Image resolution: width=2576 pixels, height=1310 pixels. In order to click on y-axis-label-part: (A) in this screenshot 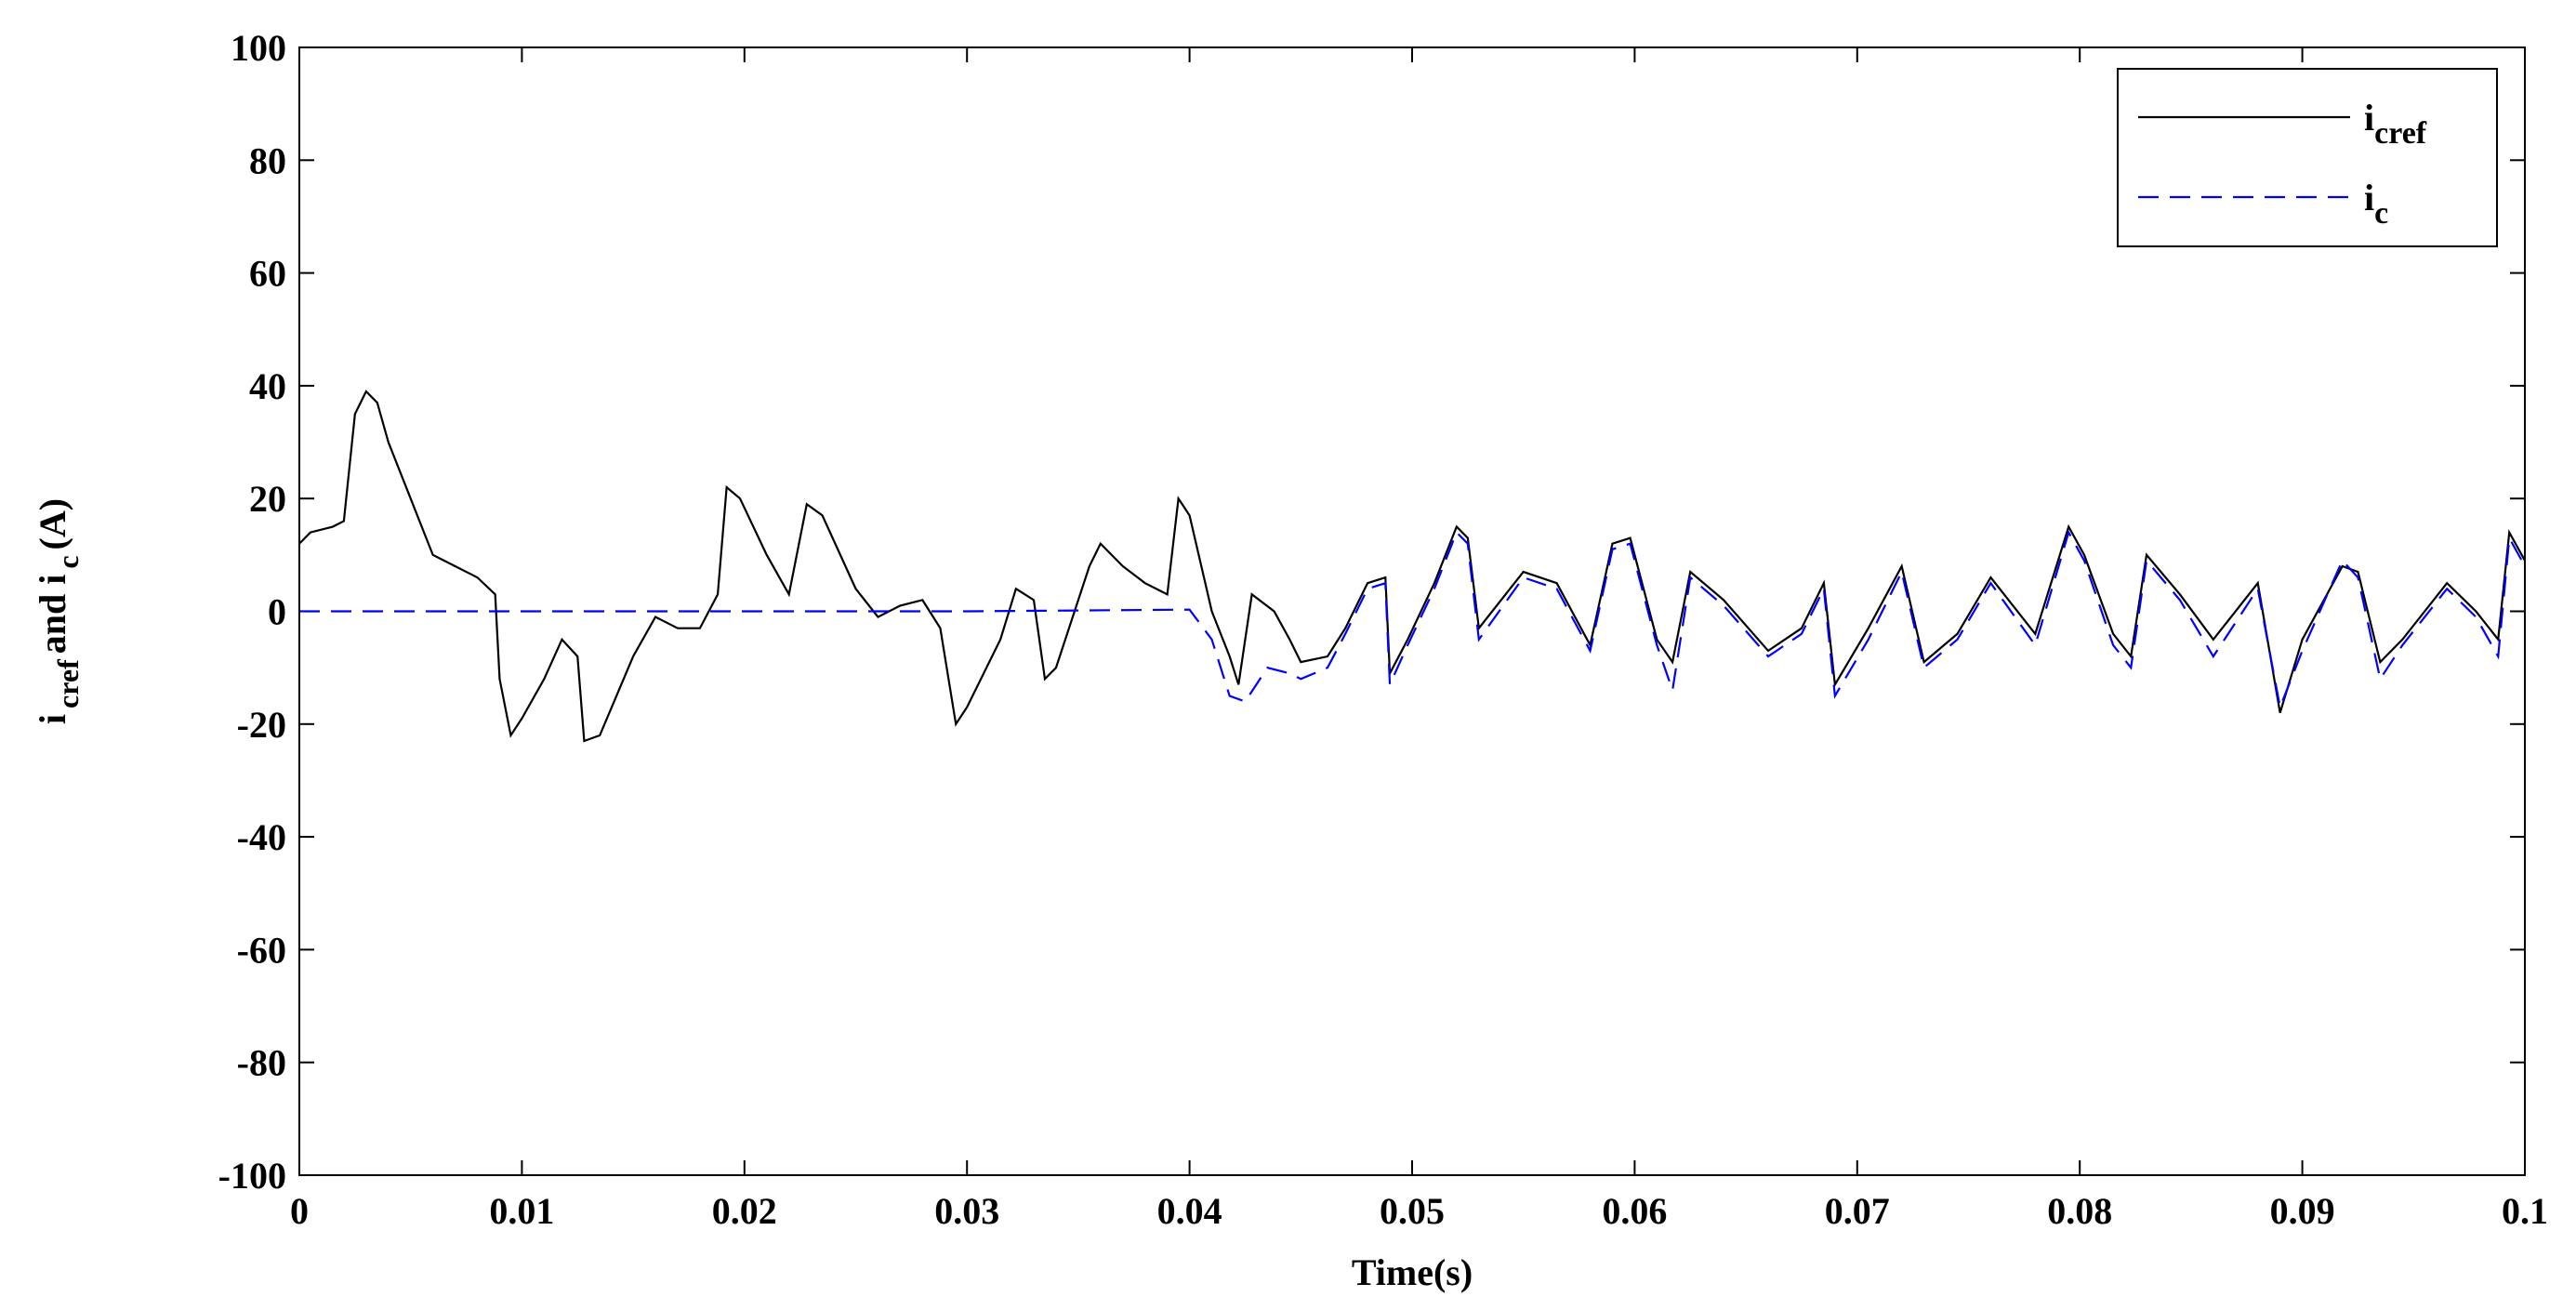, I will do `click(52, 524)`.